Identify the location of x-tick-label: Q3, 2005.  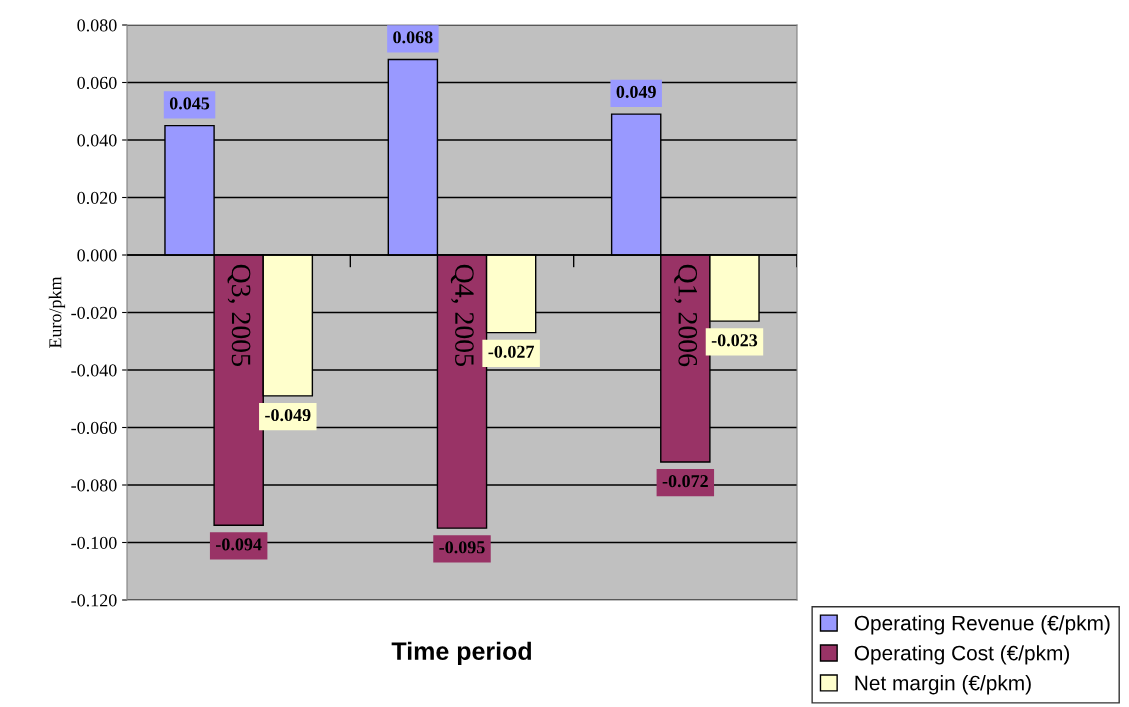
(239, 315).